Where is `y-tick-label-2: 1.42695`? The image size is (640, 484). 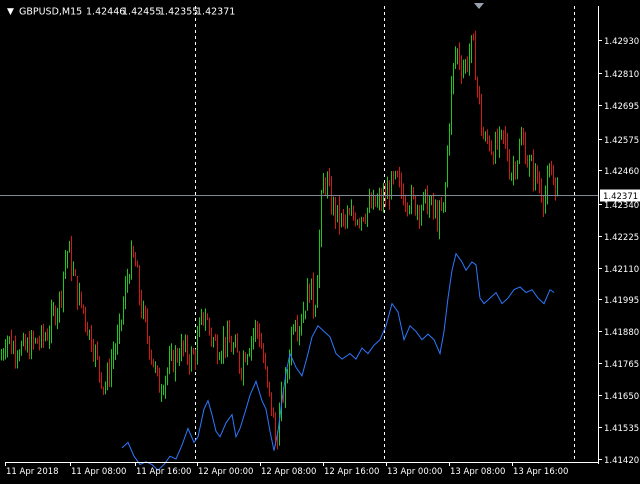
y-tick-label-2: 1.42695 is located at coordinates (621, 107).